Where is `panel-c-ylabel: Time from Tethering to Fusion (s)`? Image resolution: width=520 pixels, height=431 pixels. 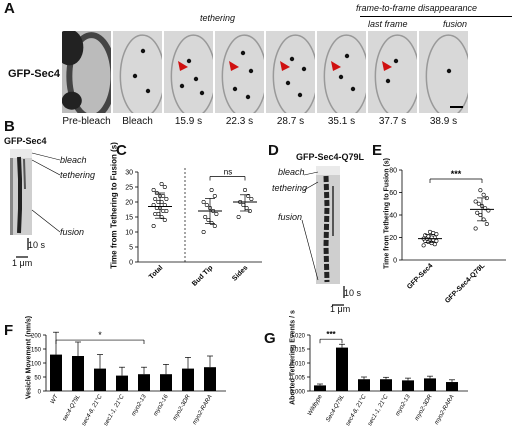 panel-c-ylabel: Time from Tethering to Fusion (s) is located at coordinates (114, 205).